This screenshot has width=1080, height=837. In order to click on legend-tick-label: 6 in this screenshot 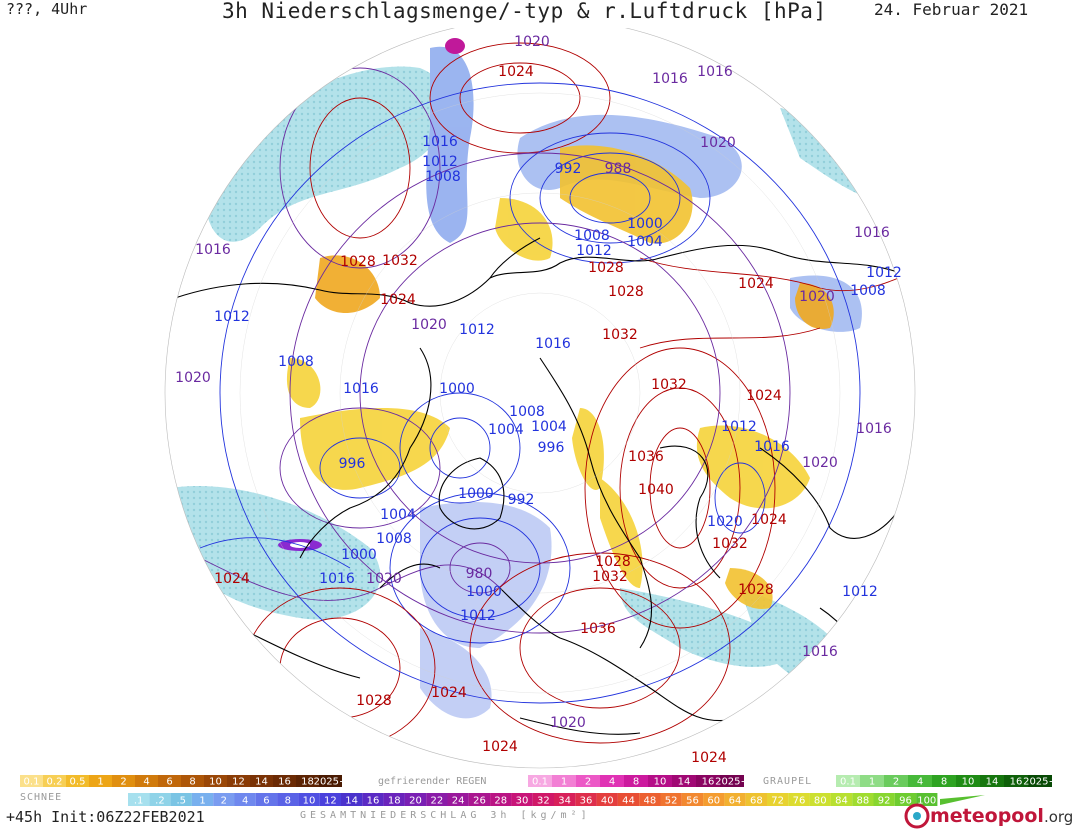, I will do `click(266, 801)`.